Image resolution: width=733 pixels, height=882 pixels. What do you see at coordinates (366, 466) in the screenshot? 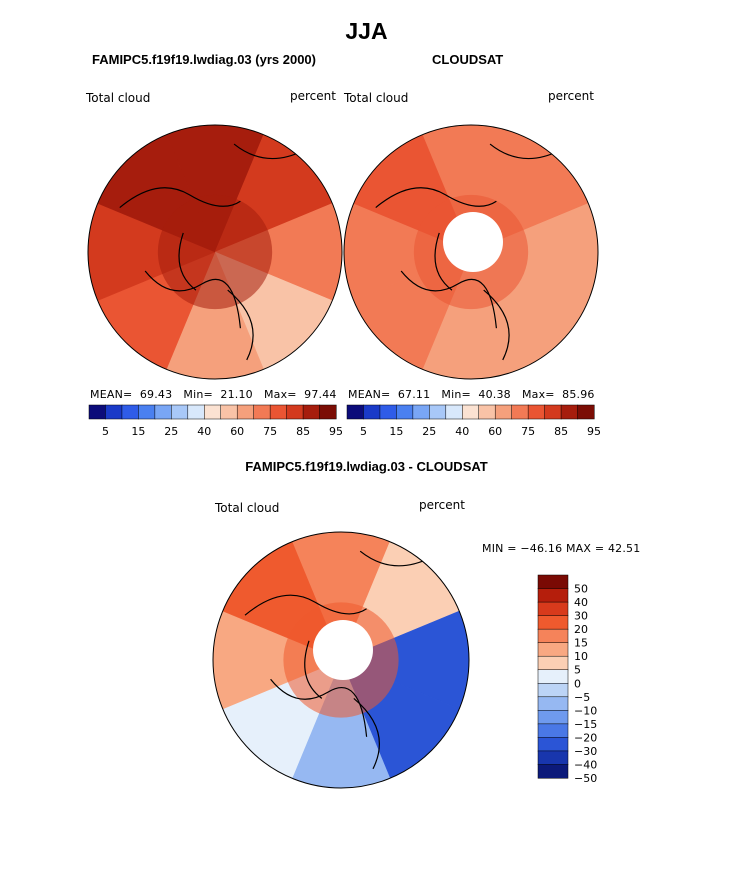
I see `diff-panel-title: FAMIPC5.f19f19.lwdiag.03 - CLOUDSAT` at bounding box center [366, 466].